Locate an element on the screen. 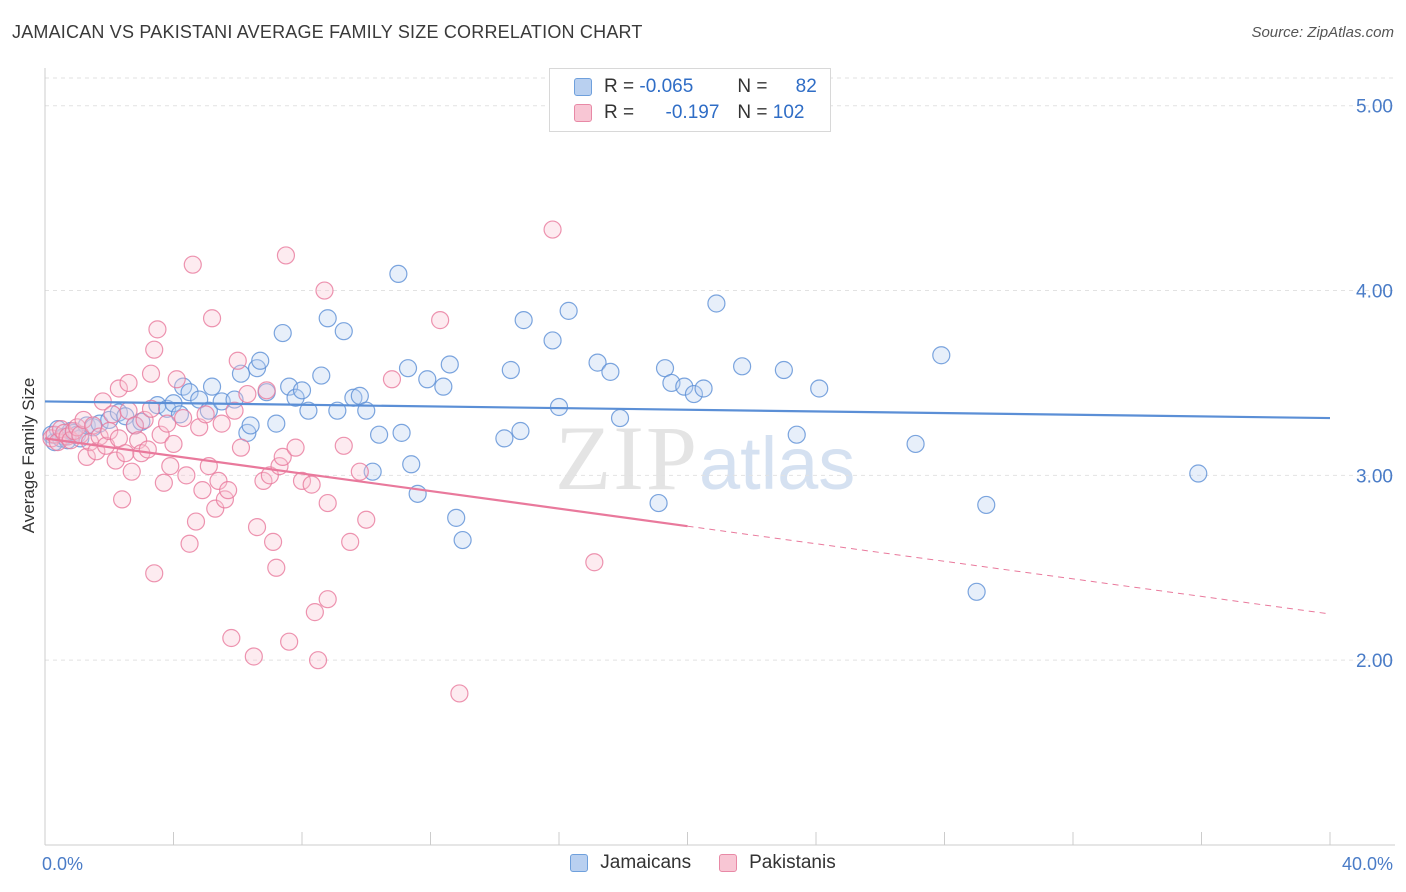 This screenshot has width=1406, height=892. y-tick-label: 5.00 is located at coordinates (1374, 107).